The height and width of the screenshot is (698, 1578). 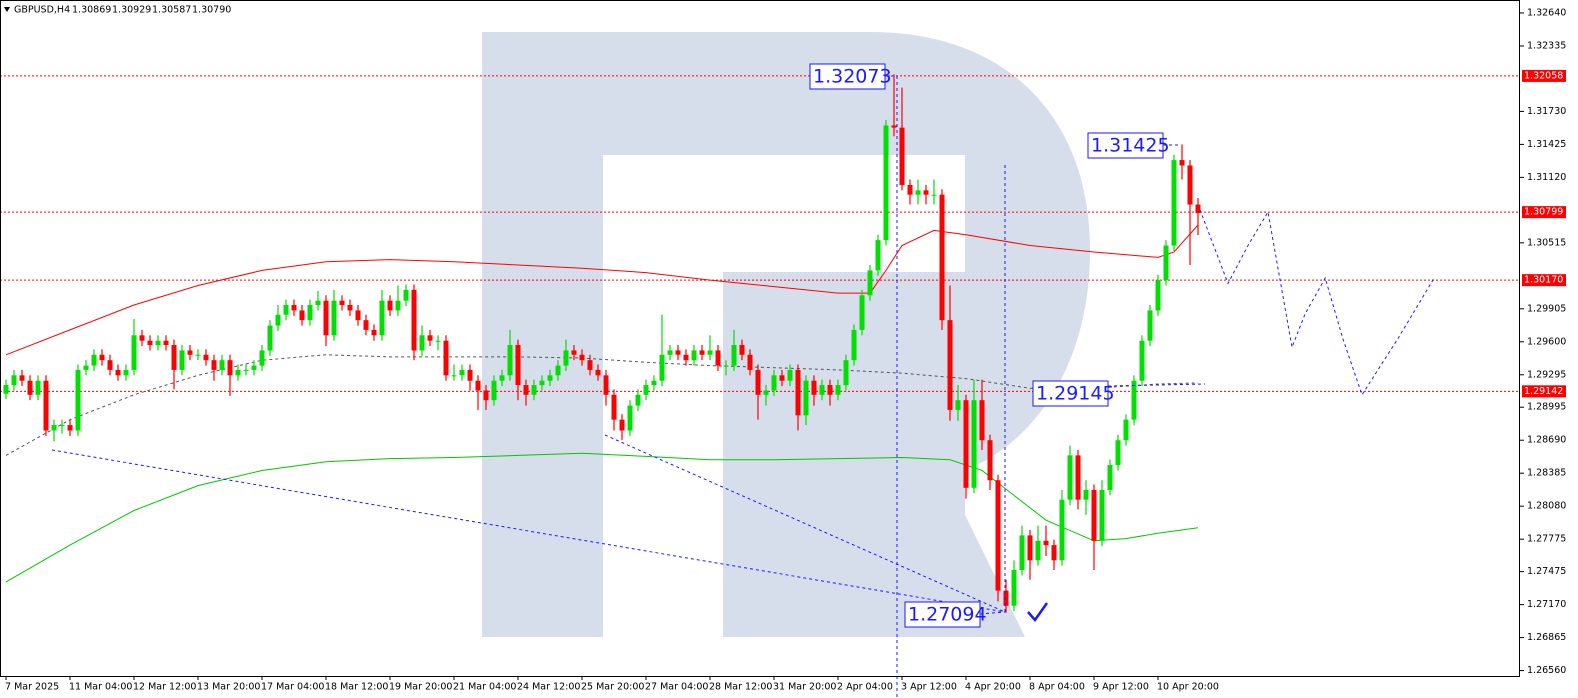 I want to click on x-tick-label: 18 Mar 12:00, so click(x=356, y=687).